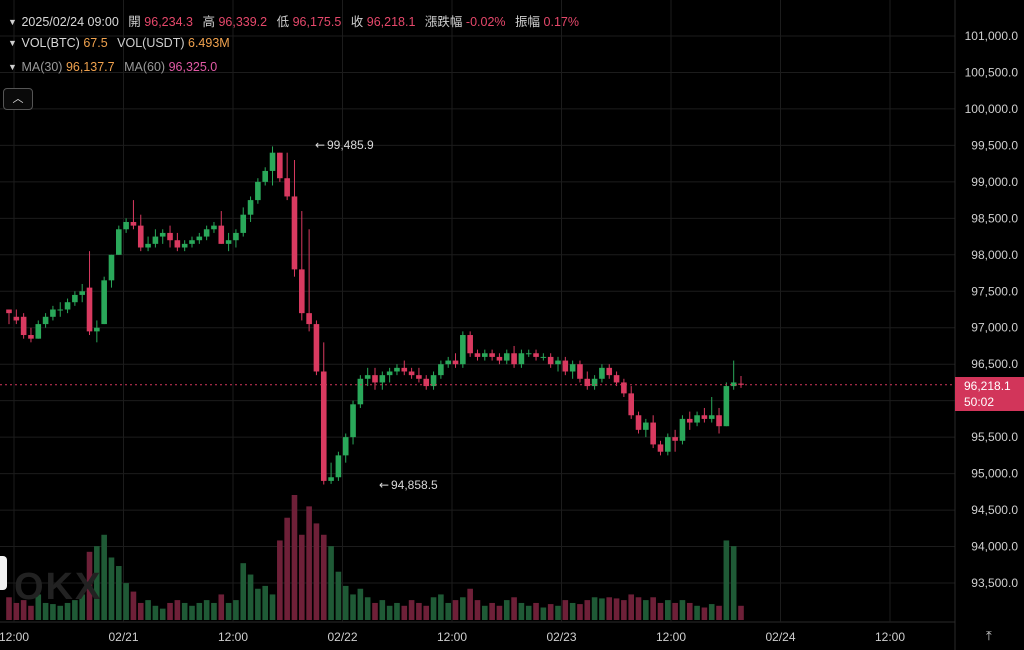 The height and width of the screenshot is (650, 1024). What do you see at coordinates (18, 99) in the screenshot?
I see `collapse-legend-button: ︿` at bounding box center [18, 99].